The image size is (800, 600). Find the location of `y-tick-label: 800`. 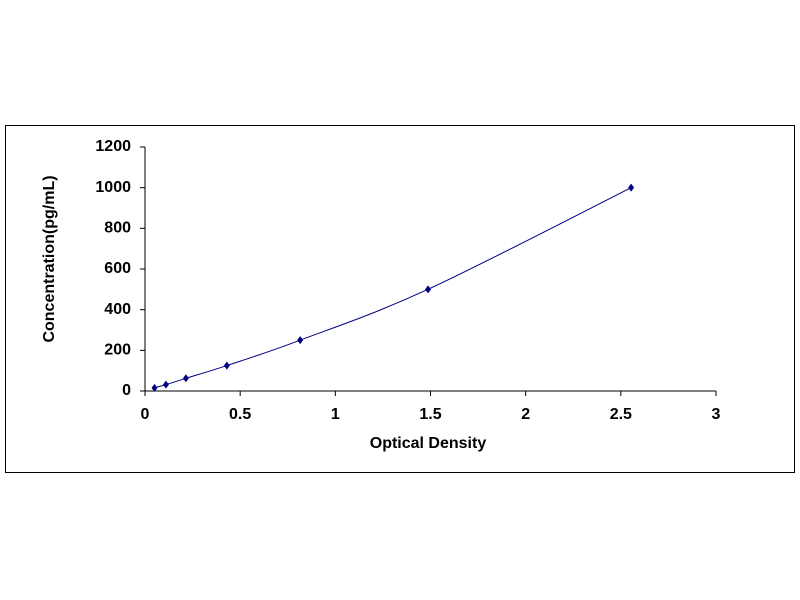

y-tick-label: 800 is located at coordinates (117, 228).